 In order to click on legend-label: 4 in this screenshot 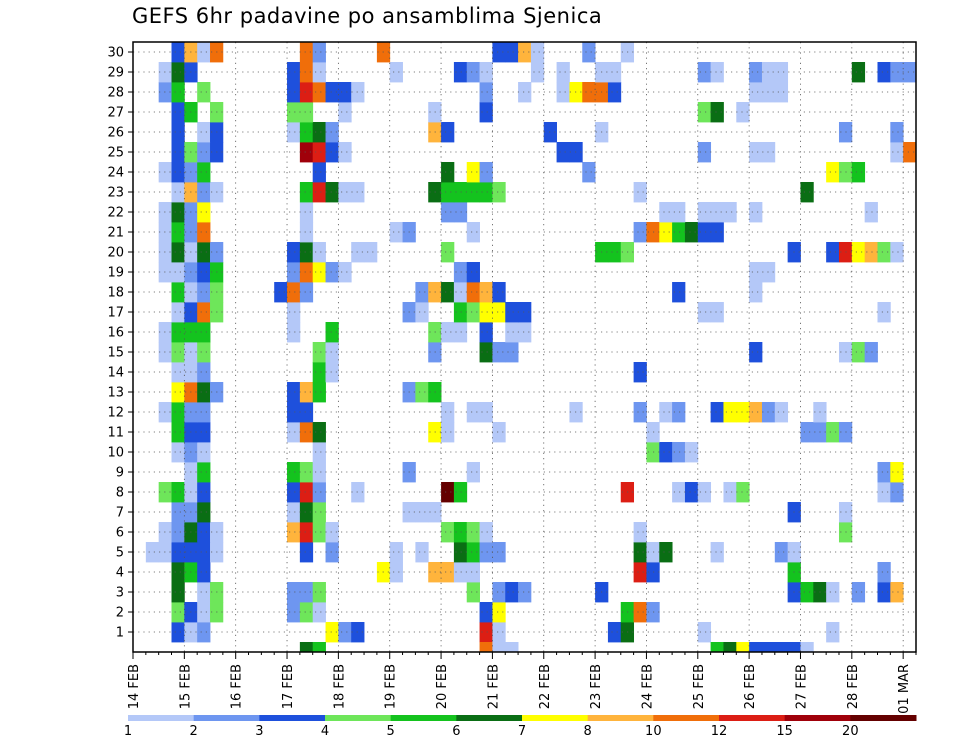, I will do `click(325, 731)`.